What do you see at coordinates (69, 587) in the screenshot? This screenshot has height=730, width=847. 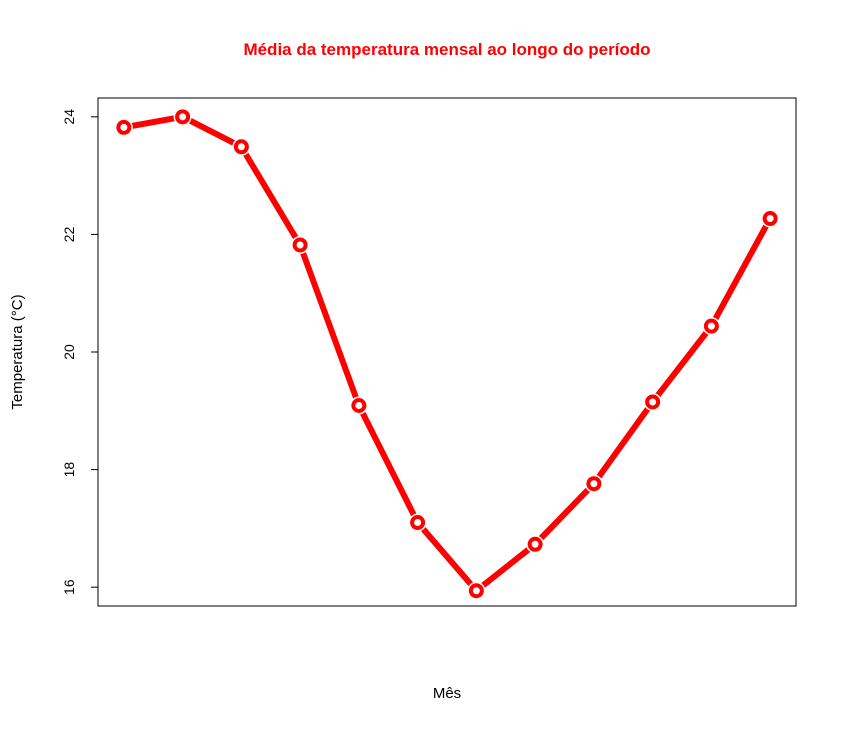 I see `y-tick-label: 16` at bounding box center [69, 587].